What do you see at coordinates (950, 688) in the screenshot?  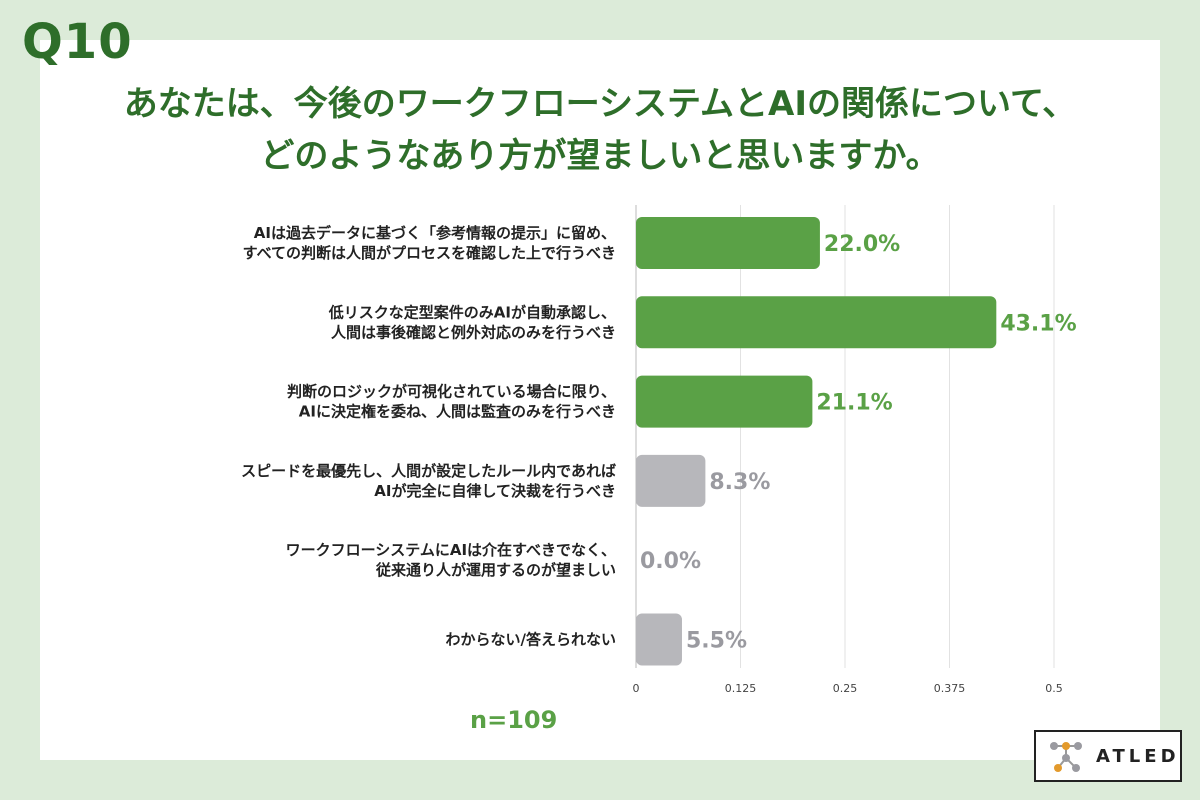 I see `x-tick-label: 0.375` at bounding box center [950, 688].